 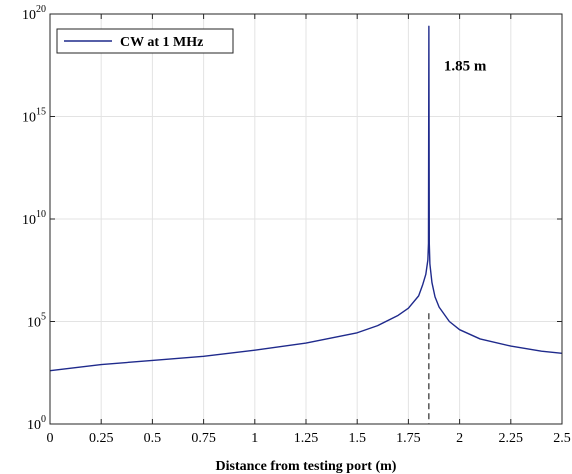 What do you see at coordinates (50, 438) in the screenshot?
I see `x-tick-label: 0` at bounding box center [50, 438].